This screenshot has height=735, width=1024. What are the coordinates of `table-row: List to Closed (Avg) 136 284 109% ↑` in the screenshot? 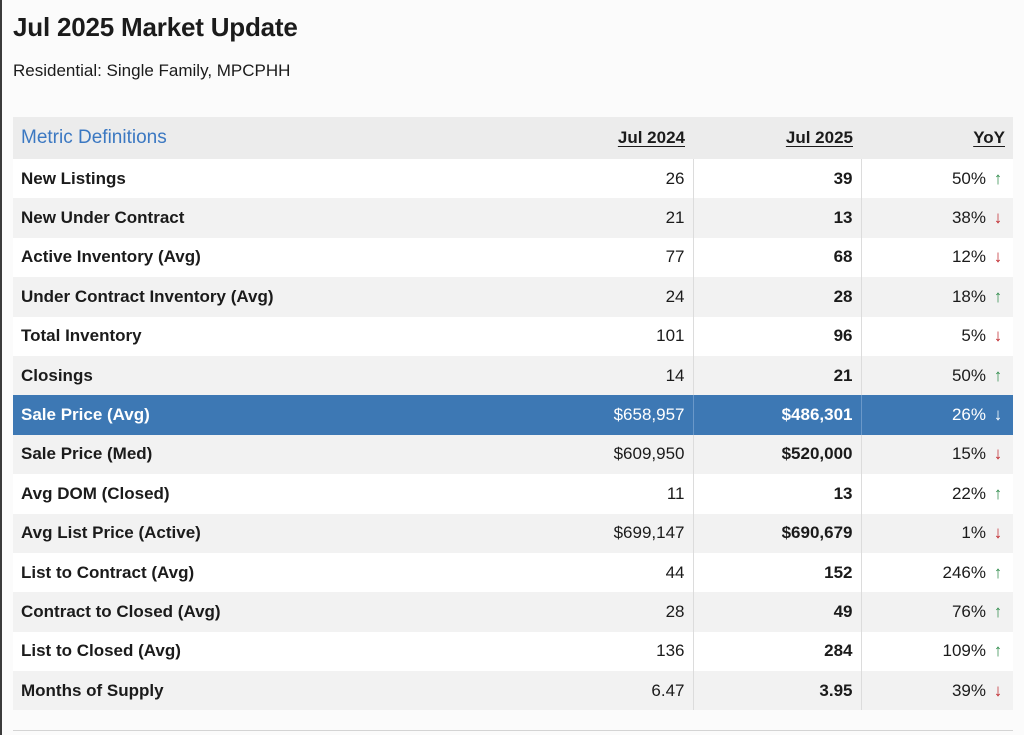 It's located at (513, 651).